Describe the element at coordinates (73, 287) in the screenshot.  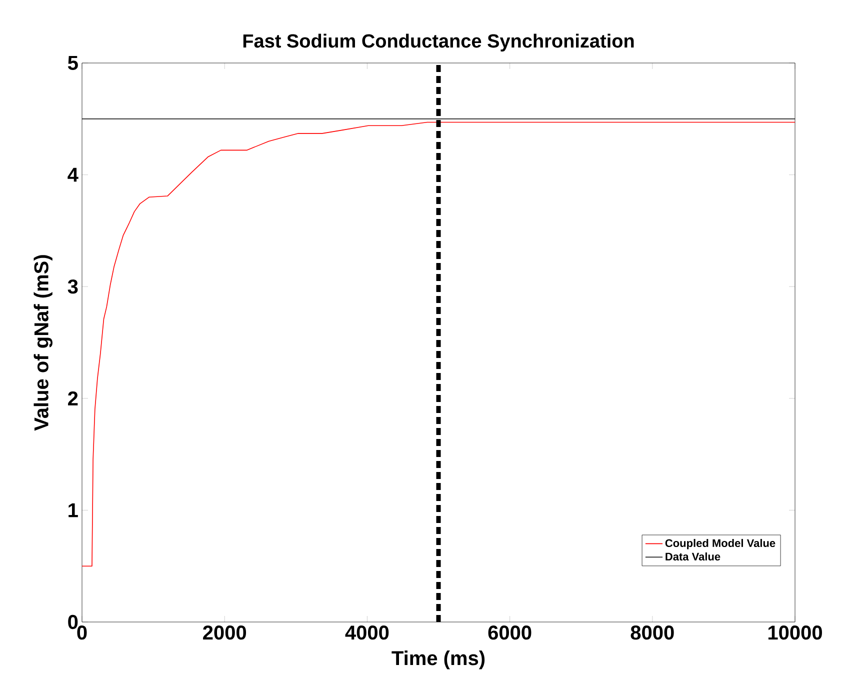
I see `y-tick-label: 3` at that location.